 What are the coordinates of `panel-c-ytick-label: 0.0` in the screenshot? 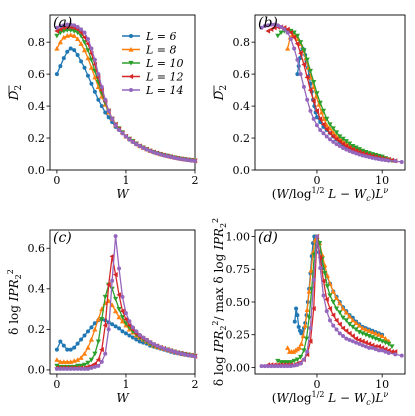 It's located at (37, 370).